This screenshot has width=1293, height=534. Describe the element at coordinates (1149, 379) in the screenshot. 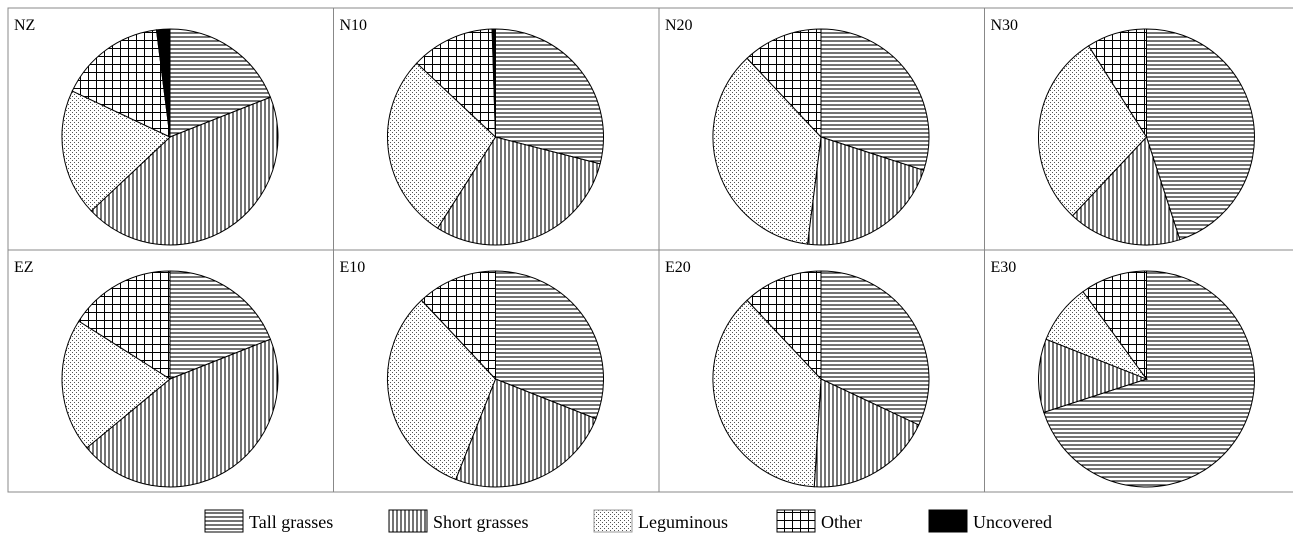

I see `pie-slice-e30-tall-grasses` at that location.